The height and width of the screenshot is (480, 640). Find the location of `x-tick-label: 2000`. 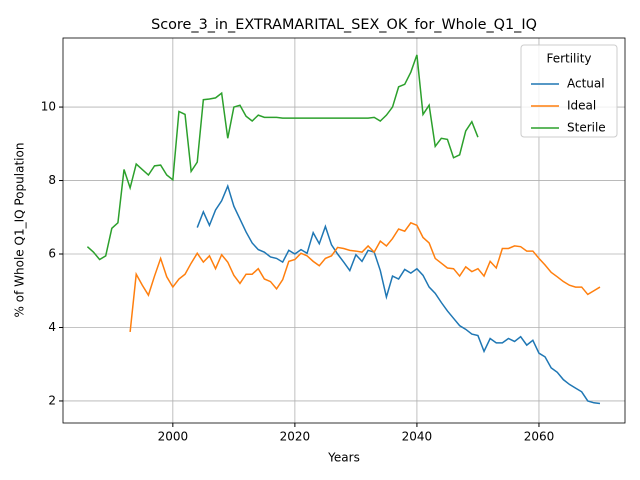

x-tick-label: 2000 is located at coordinates (173, 437).